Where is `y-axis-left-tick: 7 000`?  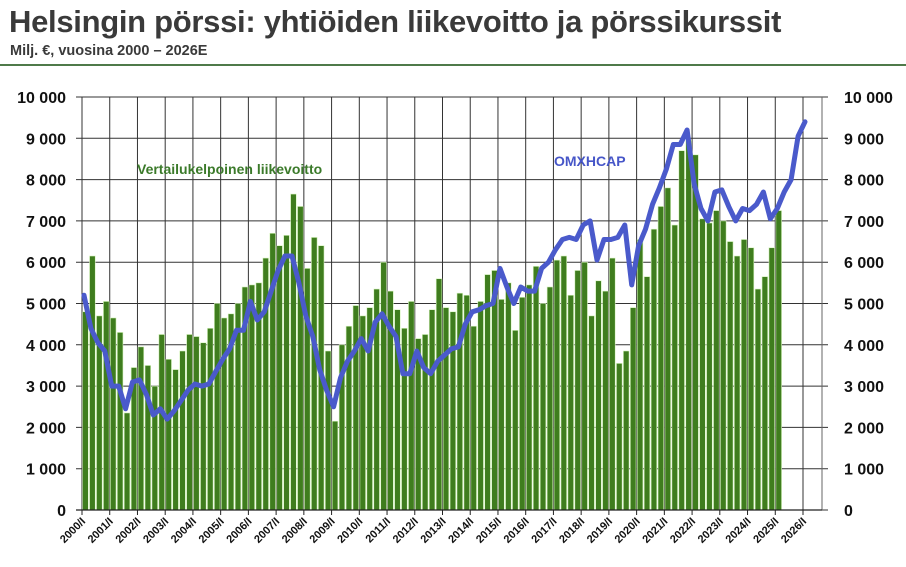
y-axis-left-tick: 7 000 is located at coordinates (46, 222).